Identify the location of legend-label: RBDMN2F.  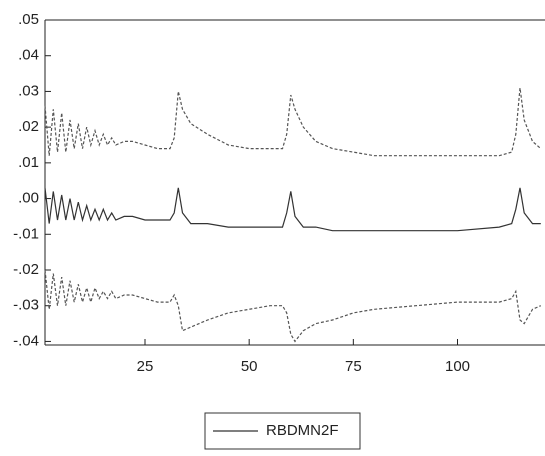
(302, 430).